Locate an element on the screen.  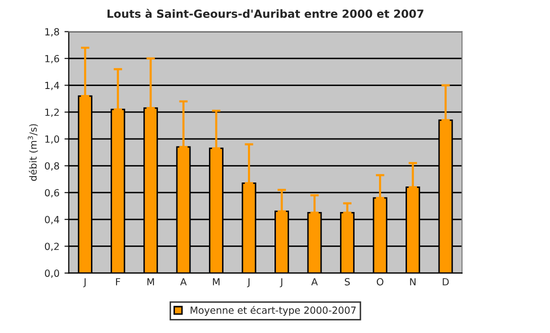
y-axis-title: débit (m$^{3}$/s) is located at coordinates (33, 152).